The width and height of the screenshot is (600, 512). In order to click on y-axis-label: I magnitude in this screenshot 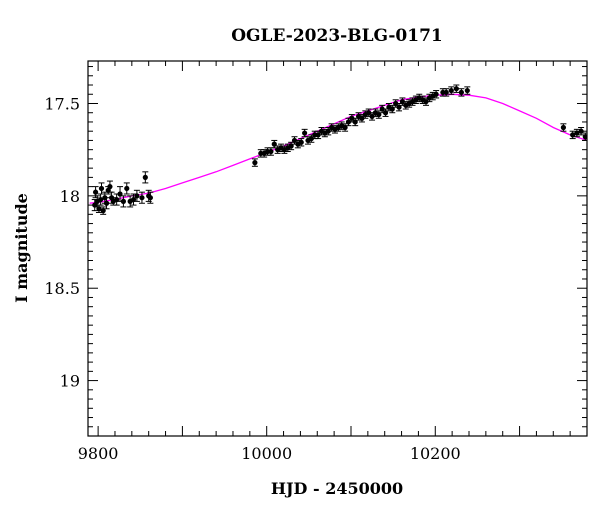, I will do `click(21, 248)`.